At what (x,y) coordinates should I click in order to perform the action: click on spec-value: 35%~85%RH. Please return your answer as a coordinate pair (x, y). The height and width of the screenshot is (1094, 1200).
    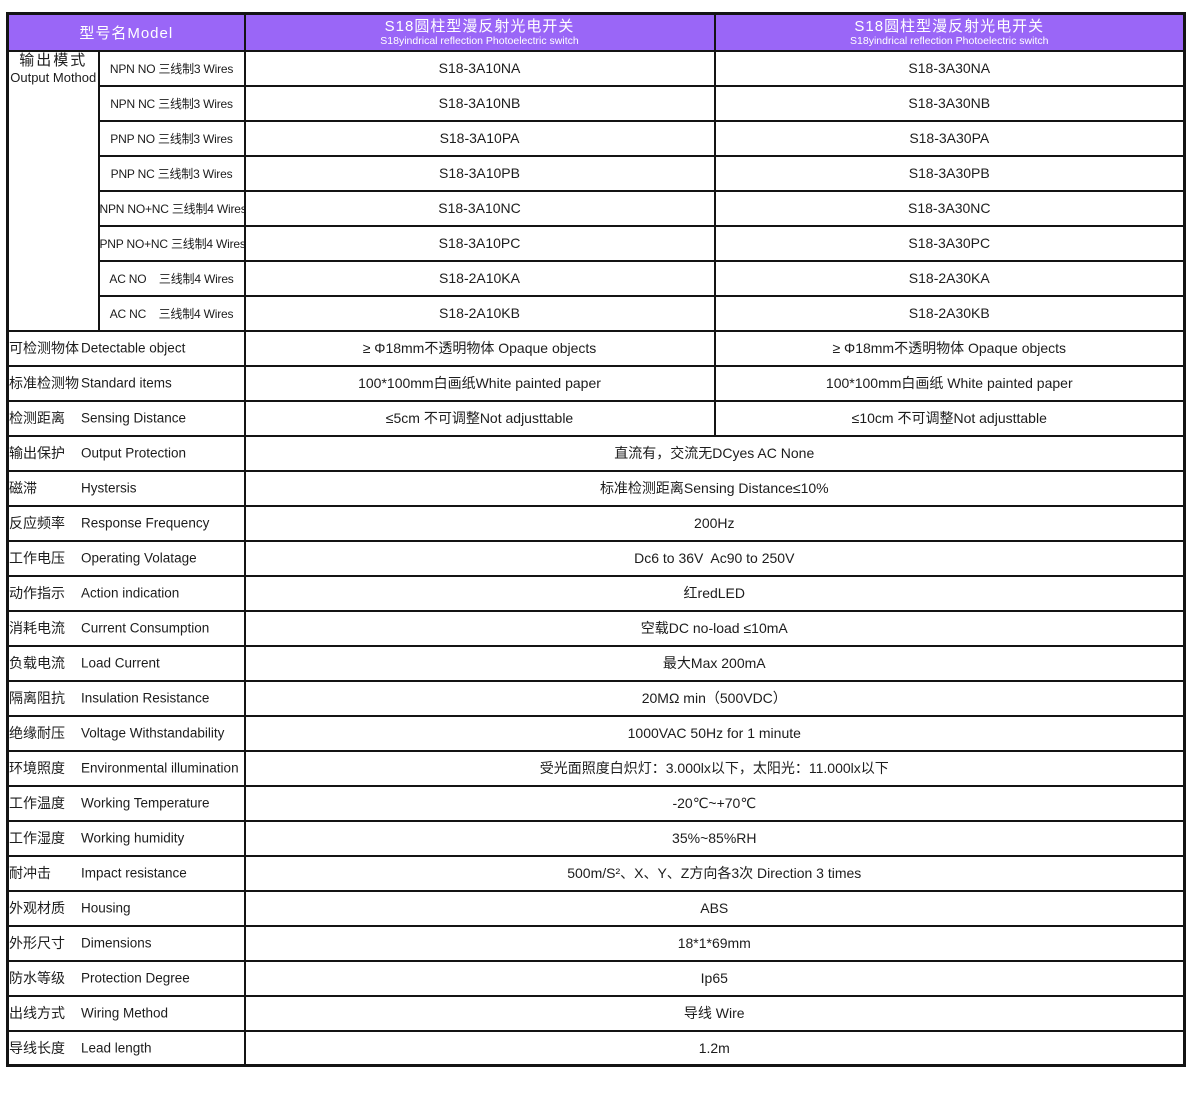
    Looking at the image, I should click on (714, 838).